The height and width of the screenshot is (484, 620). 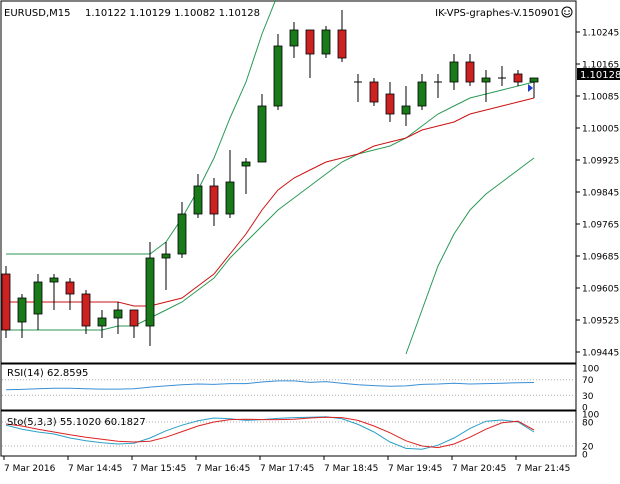 I want to click on price-tick-label: 1.10005, so click(x=600, y=130).